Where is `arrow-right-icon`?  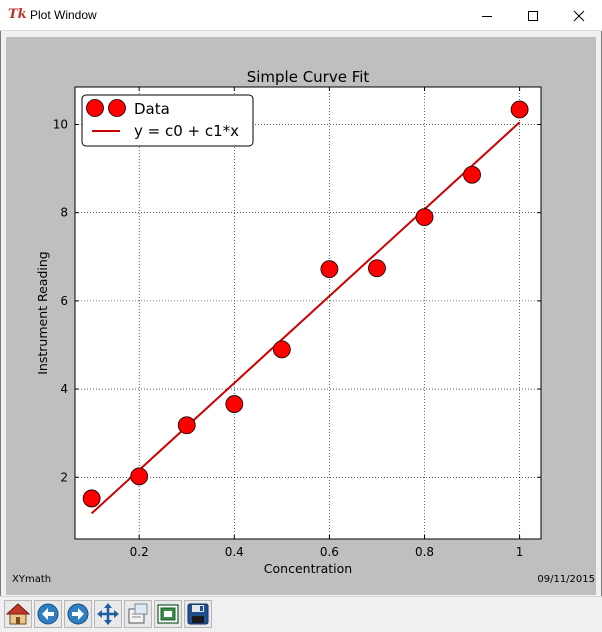
arrow-right-icon is located at coordinates (78, 614).